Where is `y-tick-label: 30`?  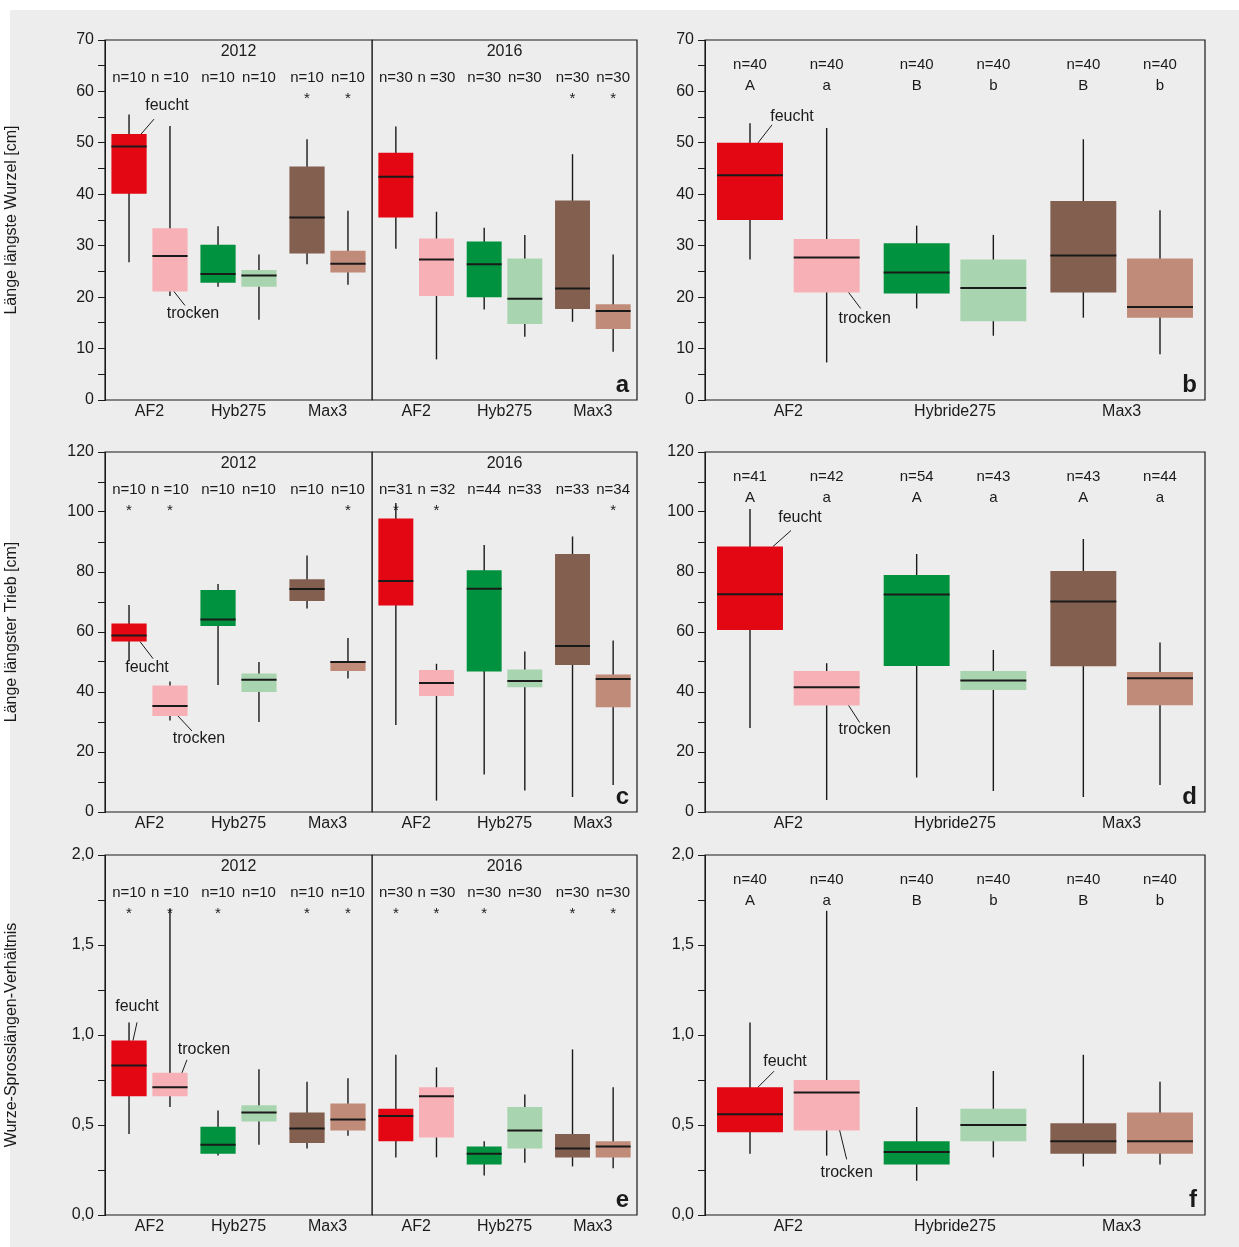 y-tick-label: 30 is located at coordinates (685, 245).